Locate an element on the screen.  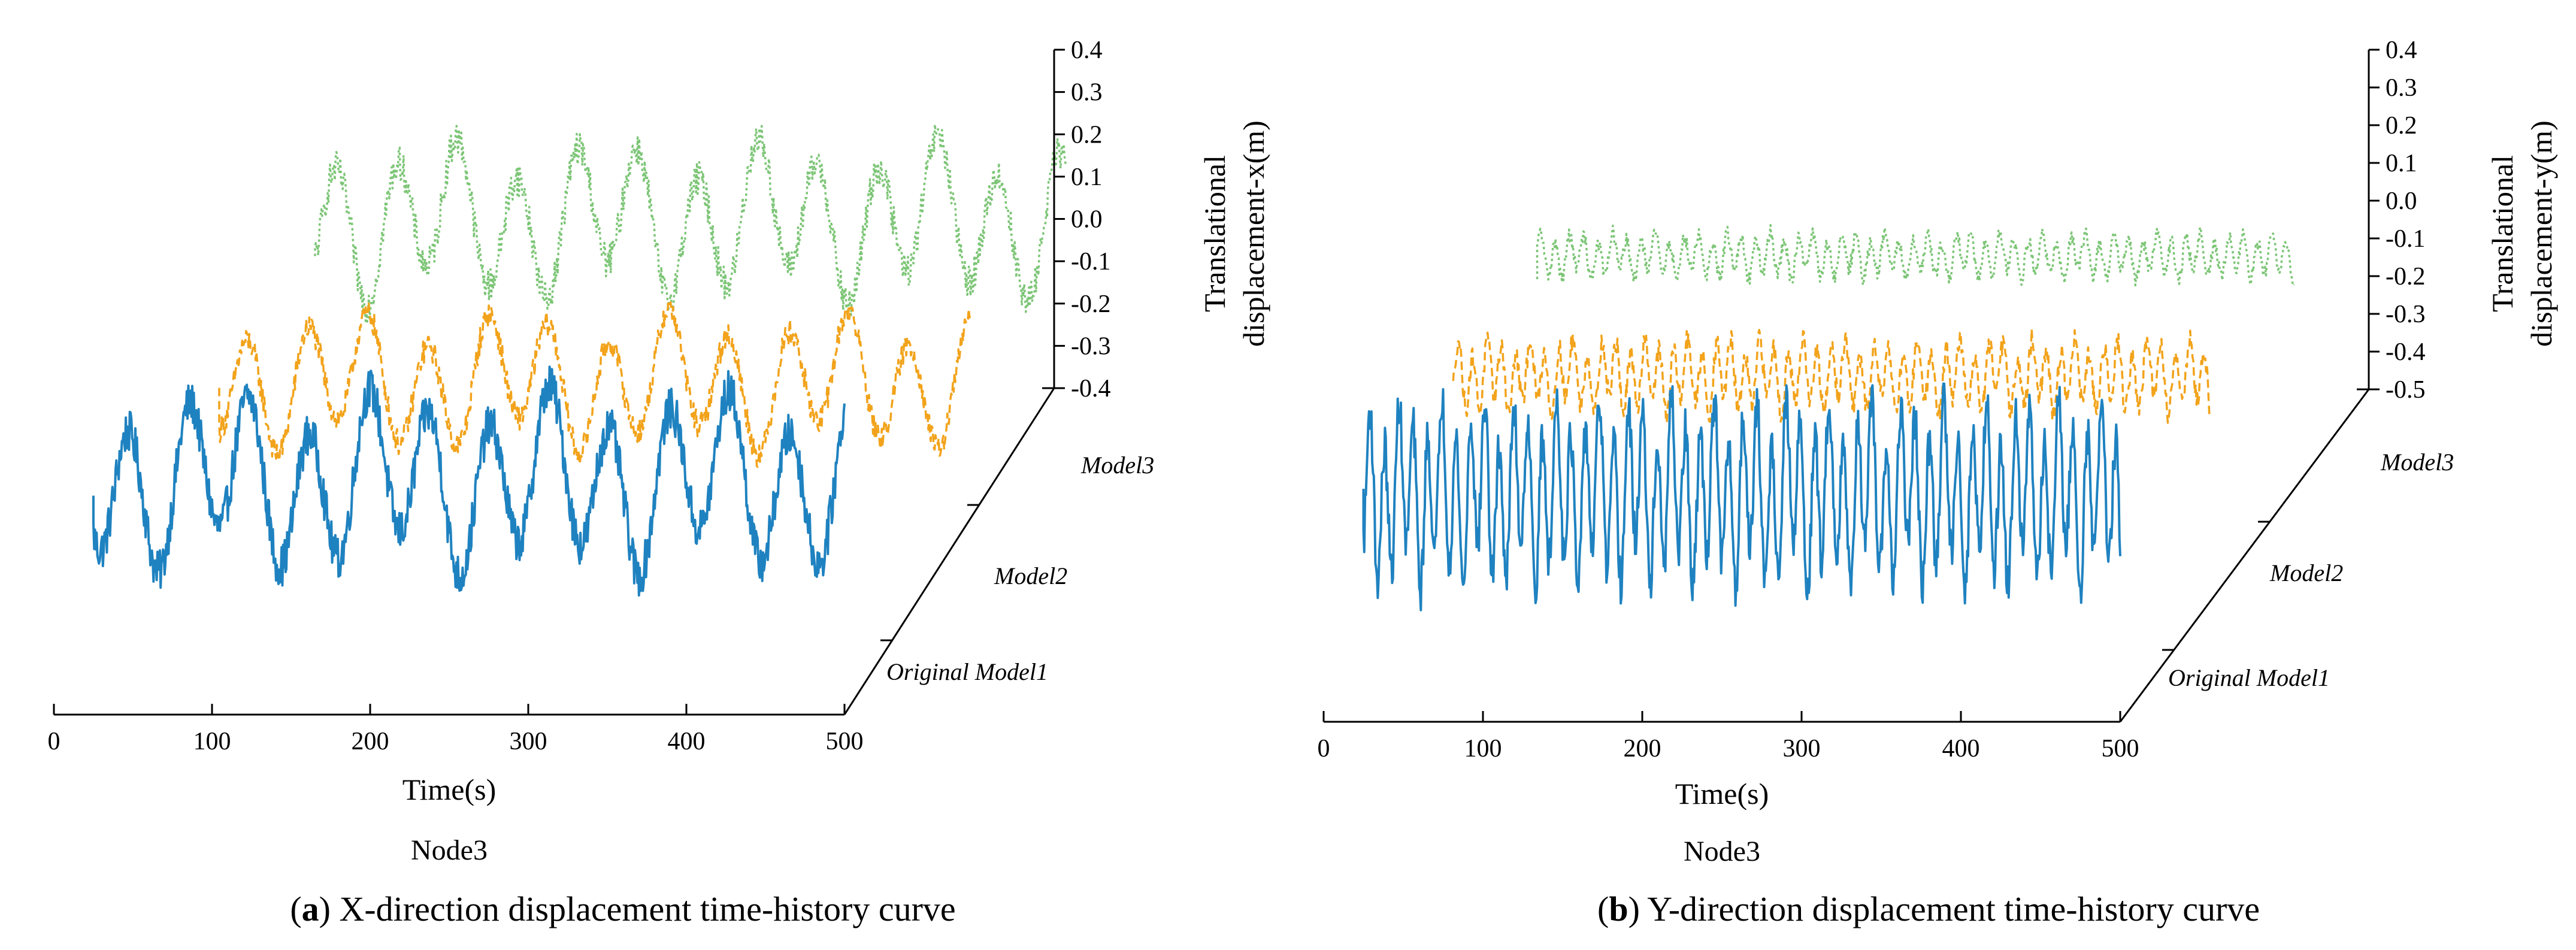
panel-a-ztick-label: 0.3 is located at coordinates (1087, 93).